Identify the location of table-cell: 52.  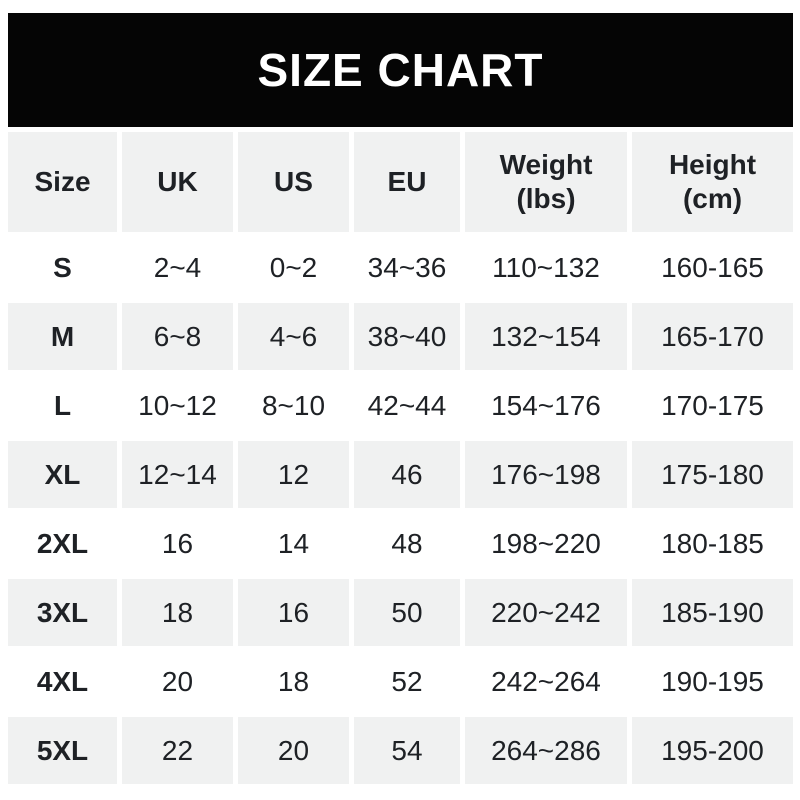
(407, 681).